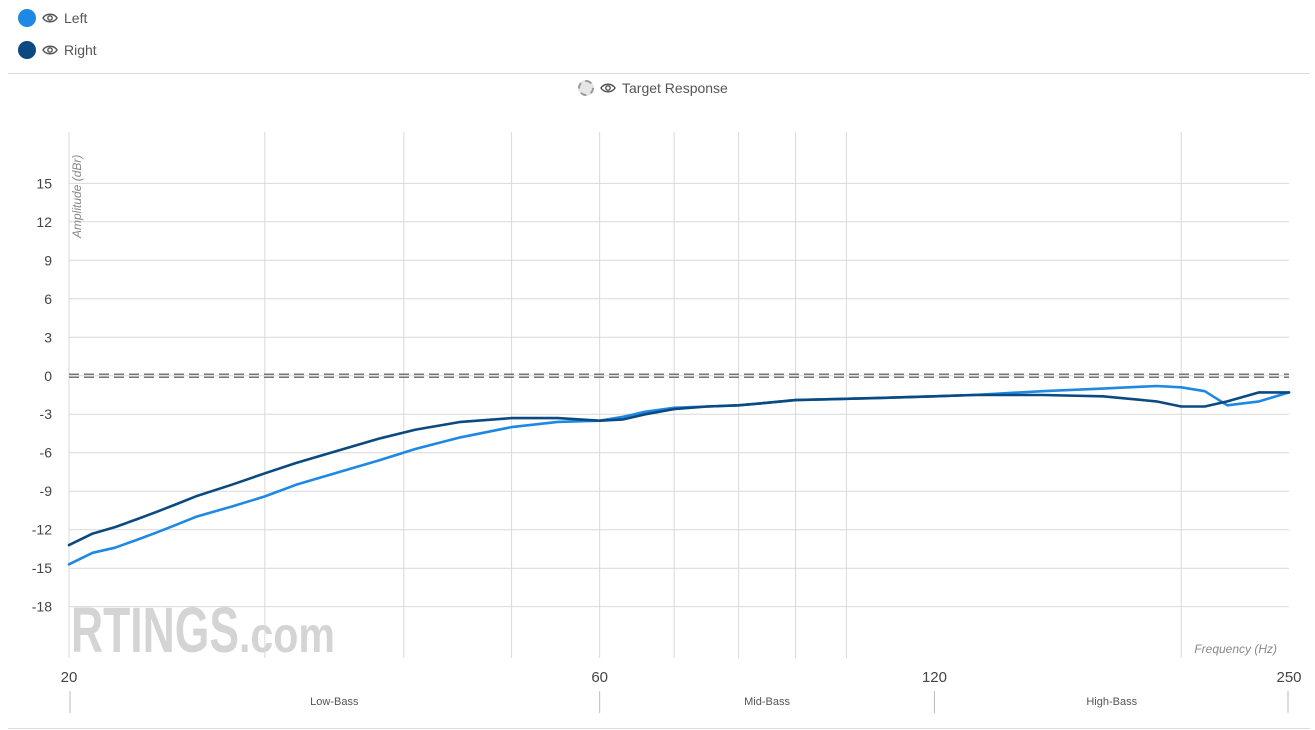 The image size is (1315, 730). I want to click on y-tick-label: 9, so click(48, 260).